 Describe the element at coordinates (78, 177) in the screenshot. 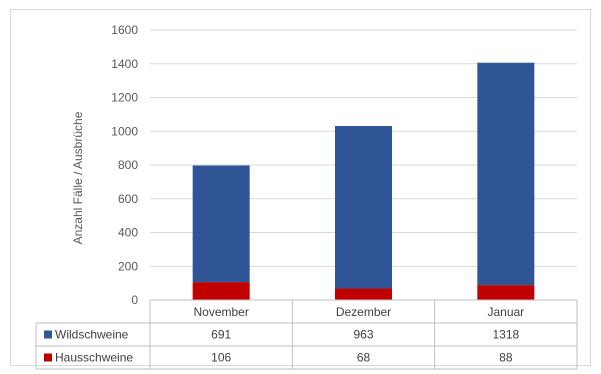

I see `y-axis-label: Anzahl Fälle / Ausbrüche` at that location.